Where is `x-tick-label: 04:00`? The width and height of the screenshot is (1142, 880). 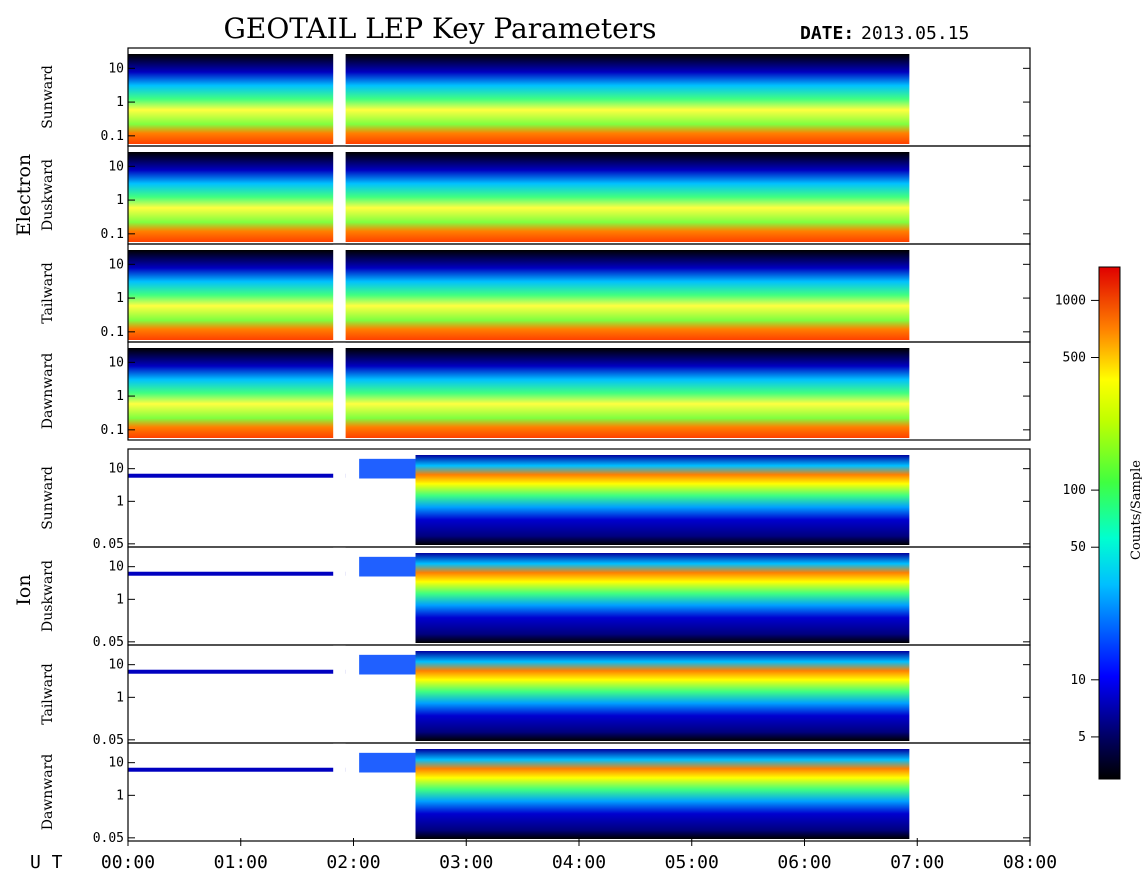
x-tick-label: 04:00 is located at coordinates (579, 862).